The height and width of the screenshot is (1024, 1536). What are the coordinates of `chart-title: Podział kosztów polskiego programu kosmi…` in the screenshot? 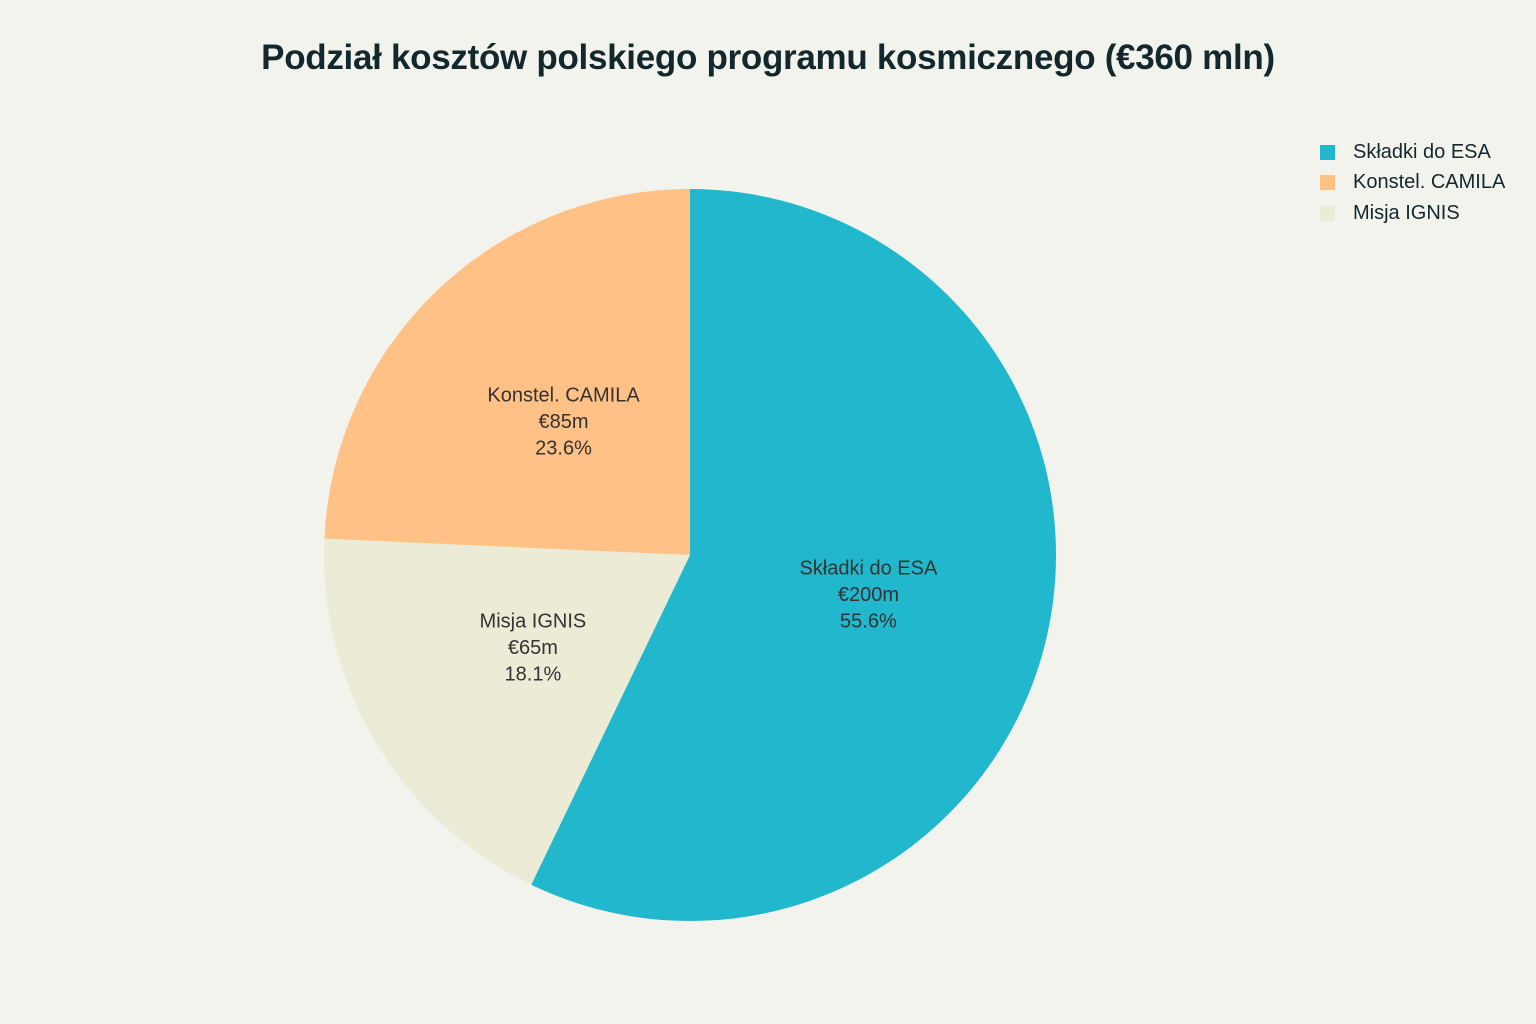 It's located at (768, 57).